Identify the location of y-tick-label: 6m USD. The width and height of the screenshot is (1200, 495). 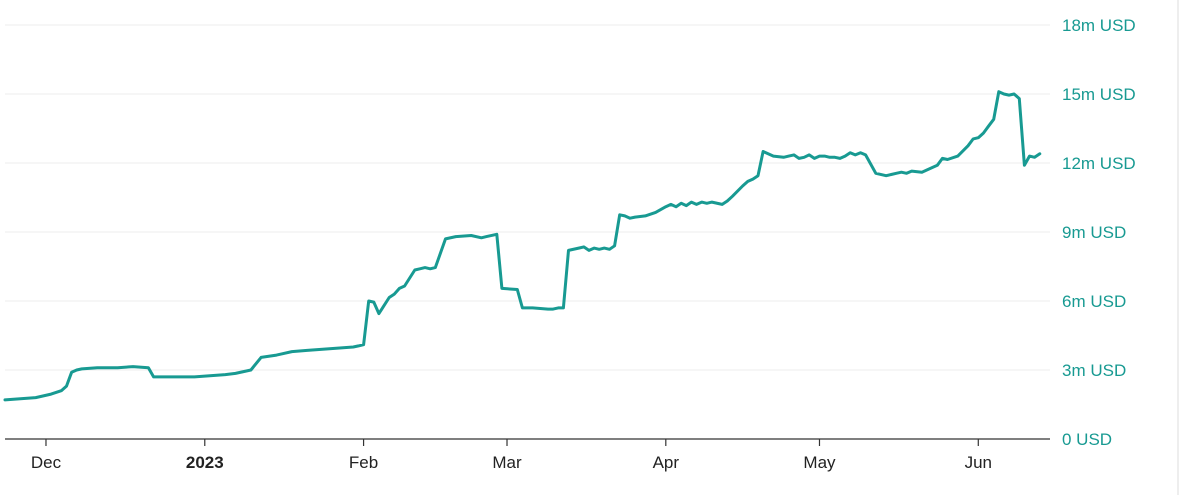
(1094, 301).